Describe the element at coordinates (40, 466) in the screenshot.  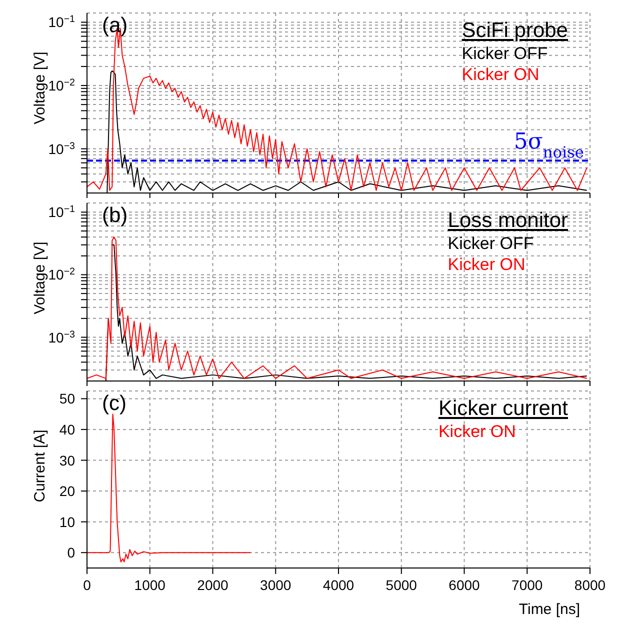
I see `y-axis-title: Current [A]` at that location.